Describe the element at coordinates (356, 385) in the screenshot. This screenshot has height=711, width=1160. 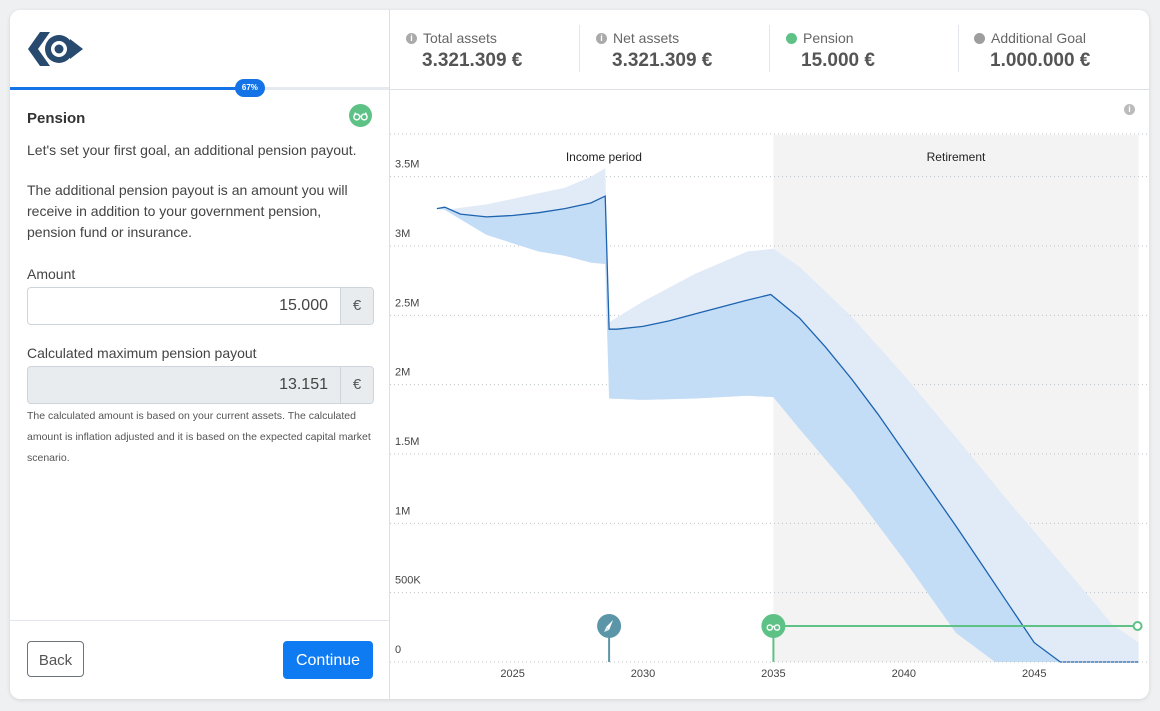
I see `max-payout-currency: €` at that location.